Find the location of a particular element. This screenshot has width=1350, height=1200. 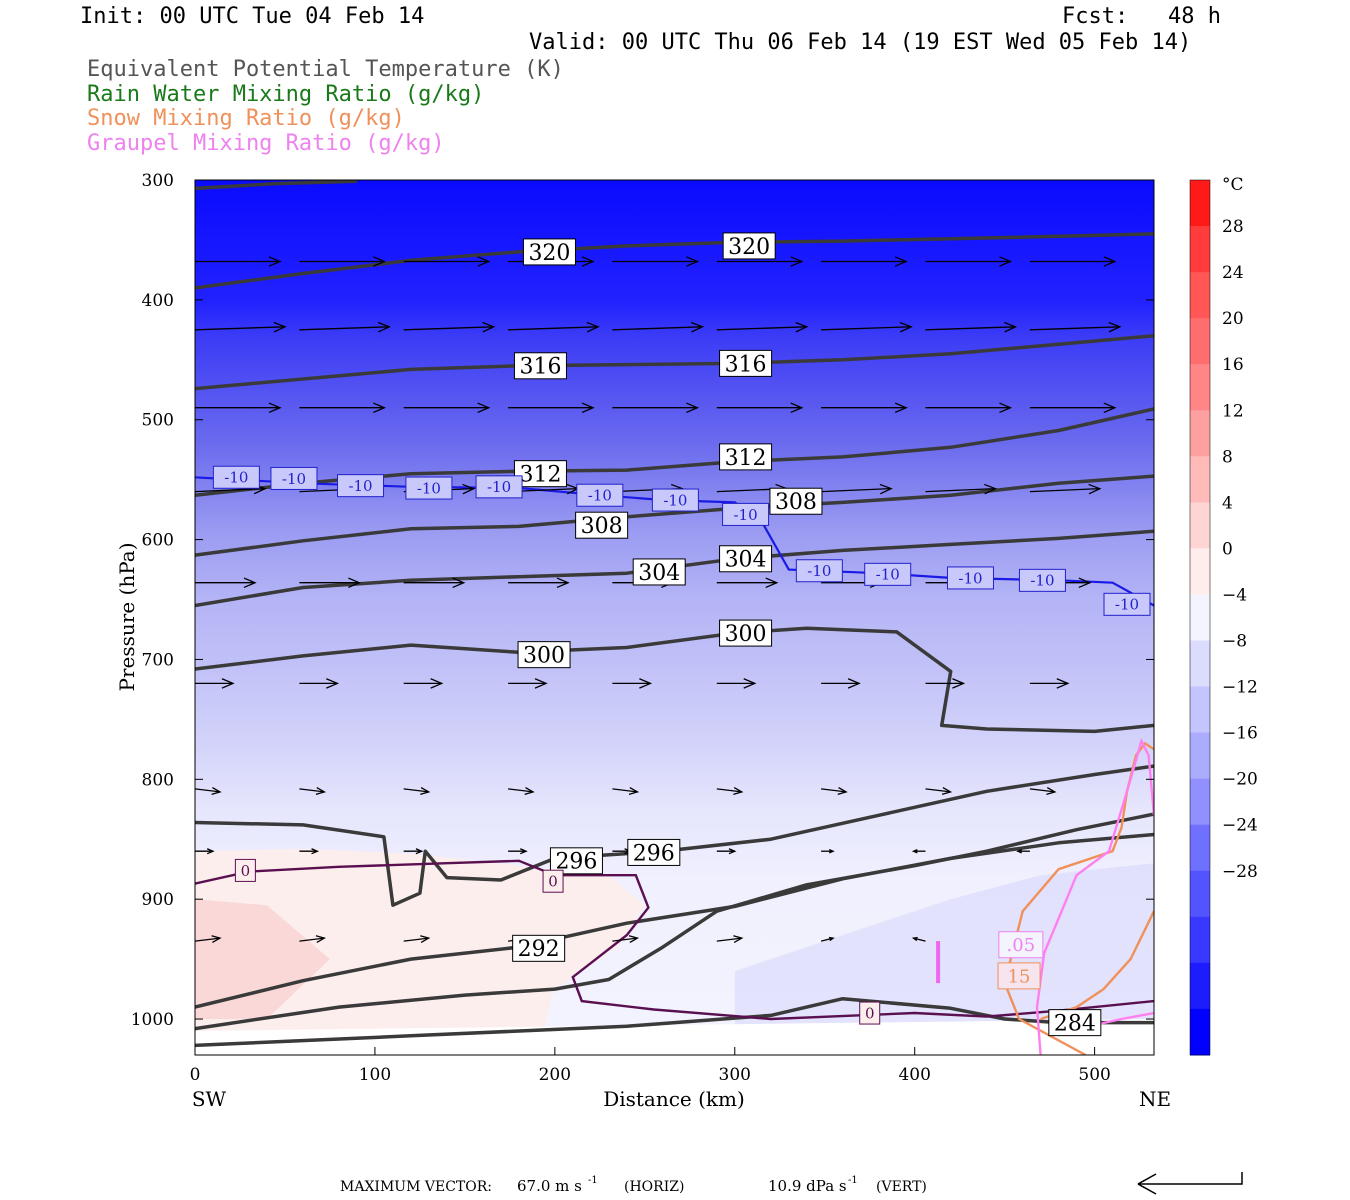

contour-label: 300 is located at coordinates (544, 656).